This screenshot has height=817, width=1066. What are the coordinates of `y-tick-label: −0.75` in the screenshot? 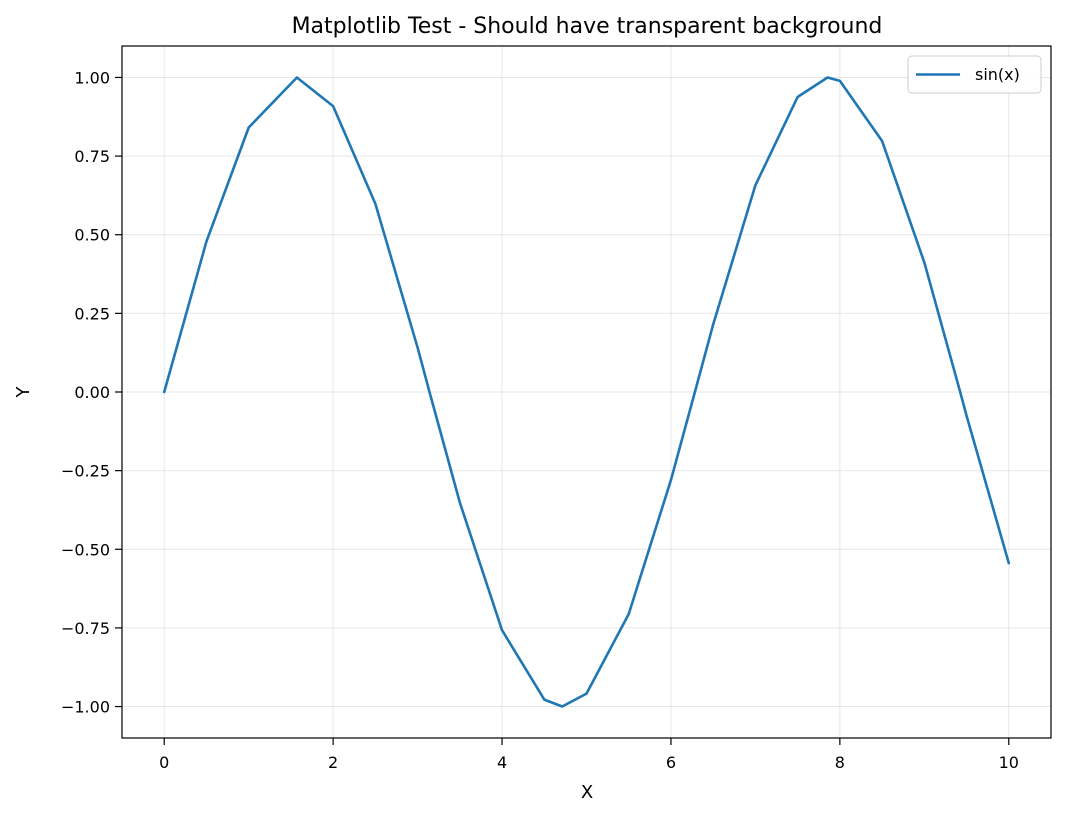 It's located at (85, 628).